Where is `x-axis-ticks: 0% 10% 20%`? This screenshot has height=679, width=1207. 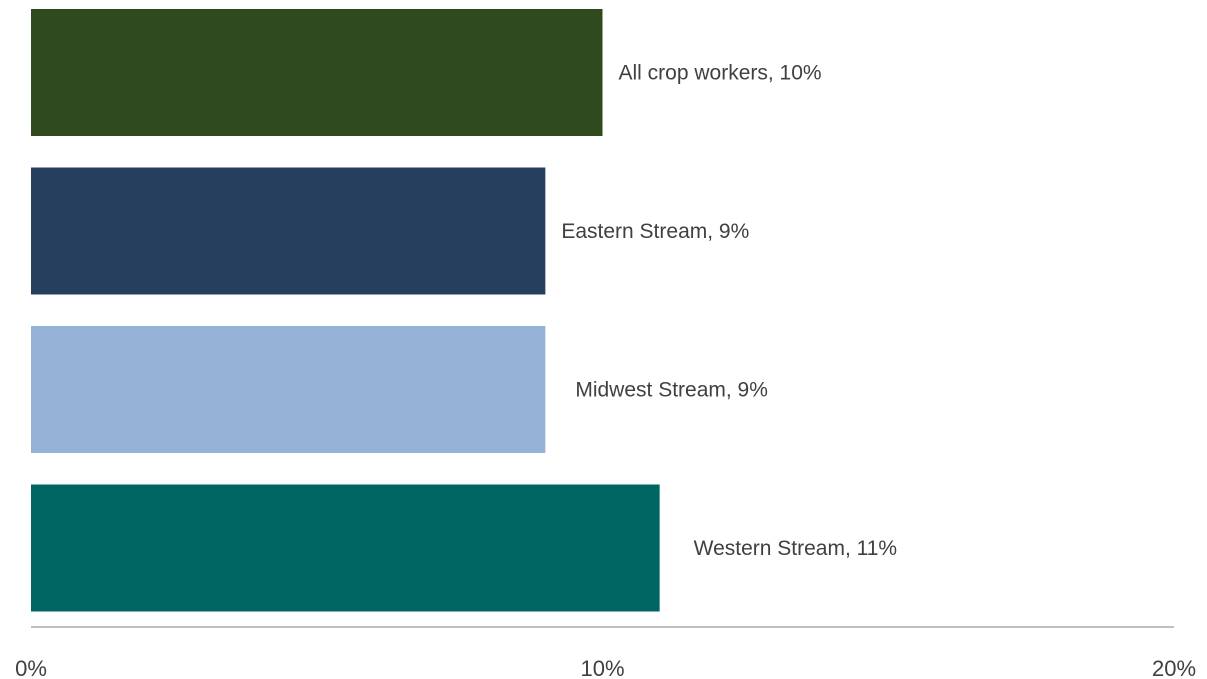 x-axis-ticks: 0% 10% 20% is located at coordinates (605, 667).